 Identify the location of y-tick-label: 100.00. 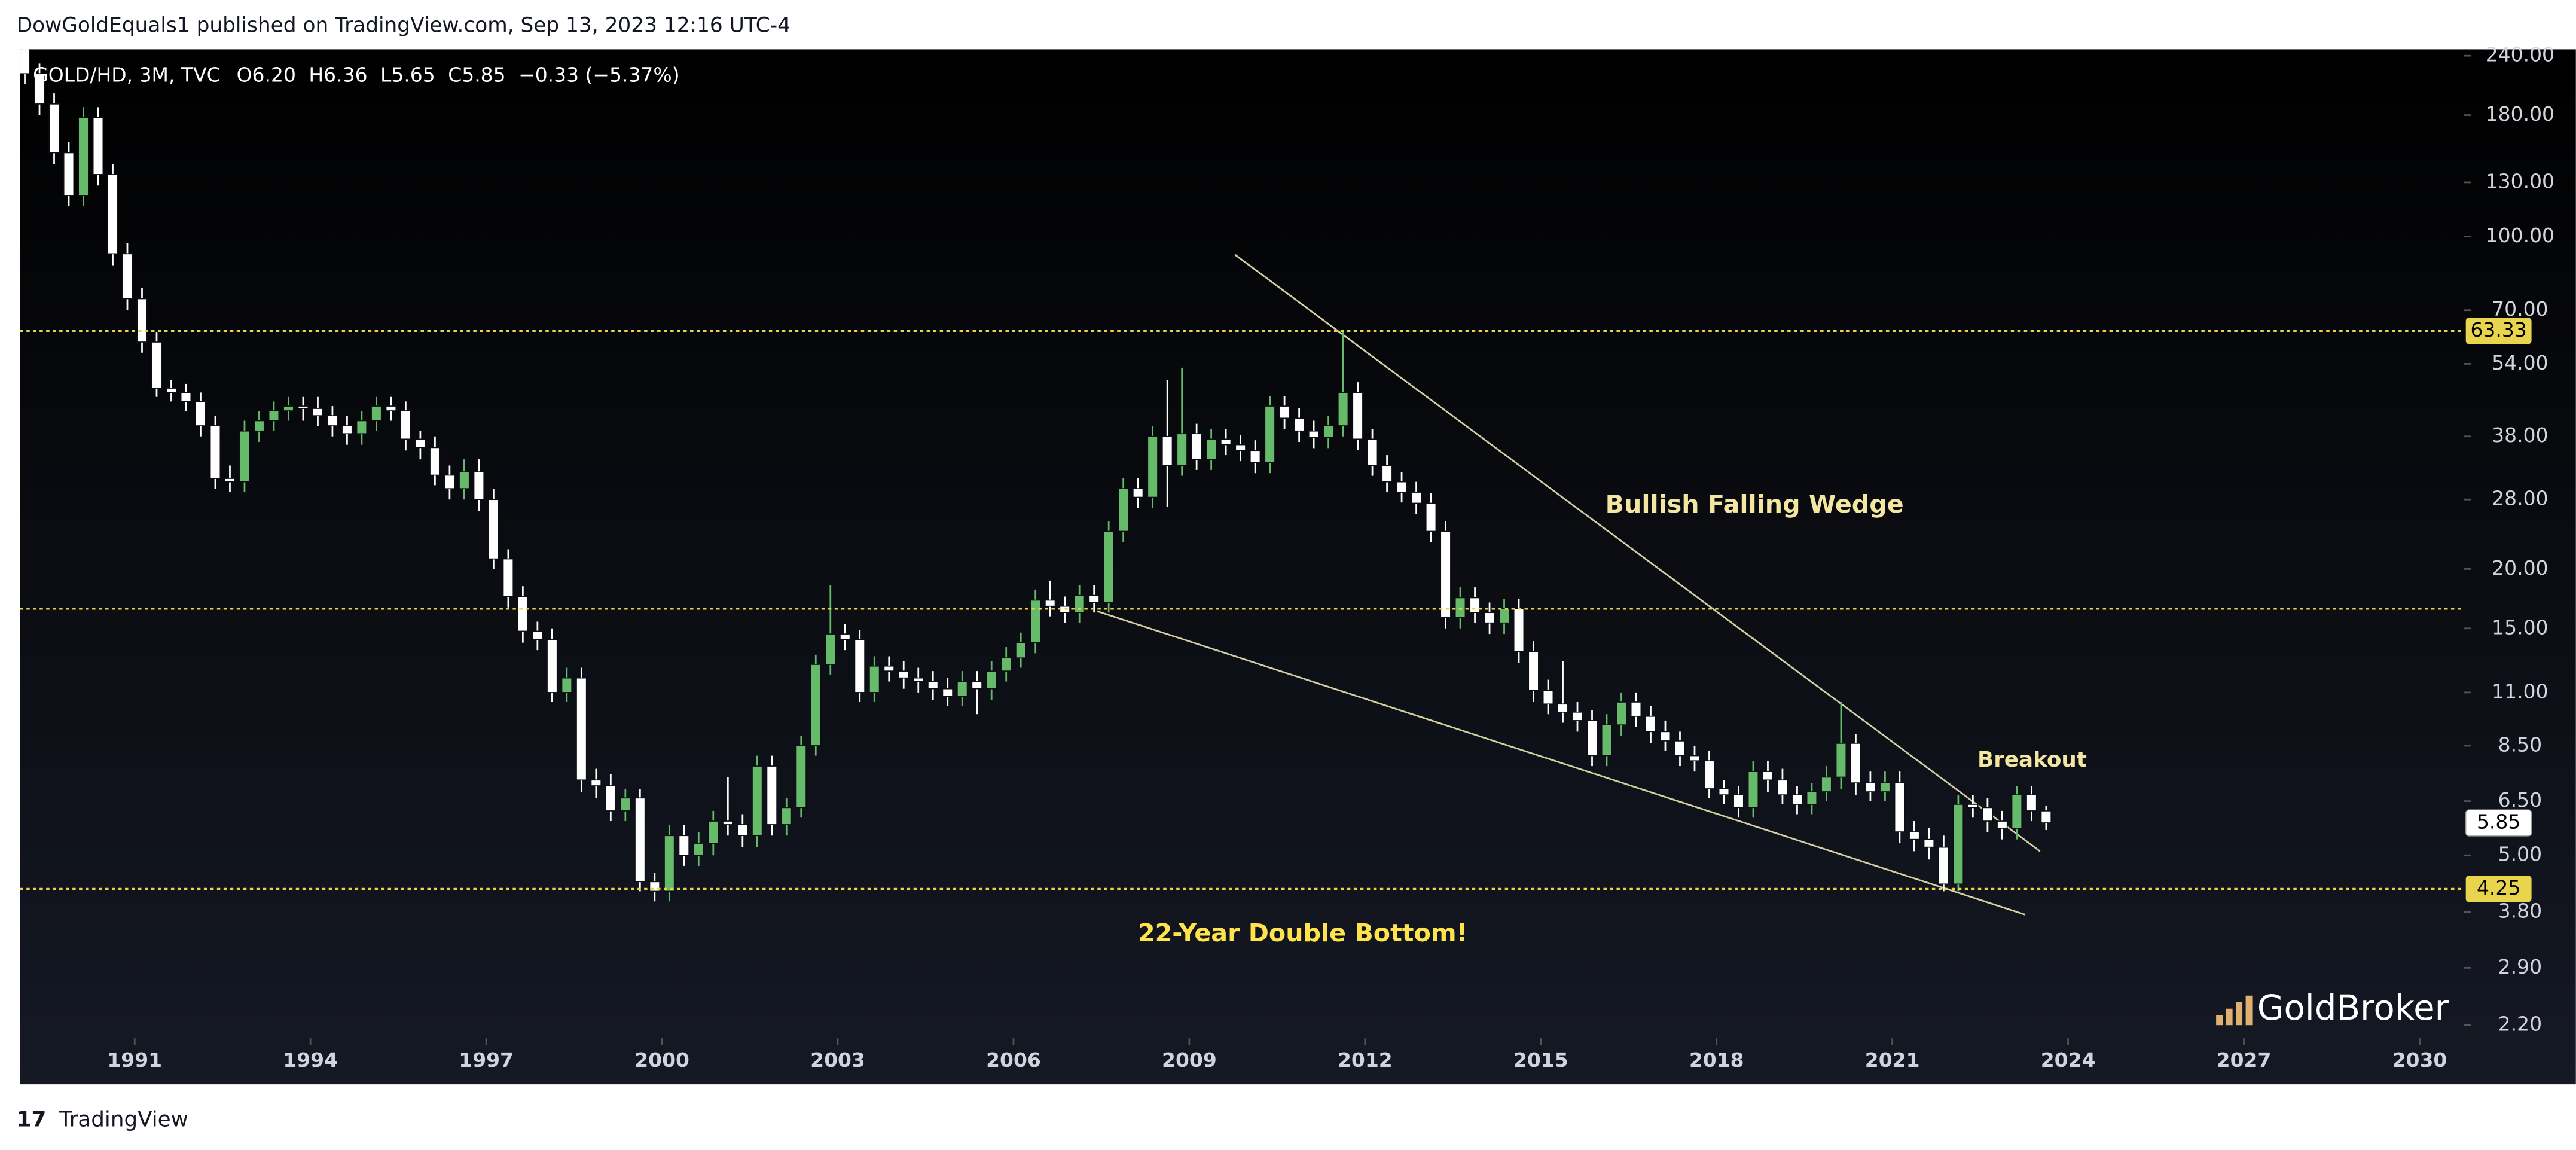
(2520, 236).